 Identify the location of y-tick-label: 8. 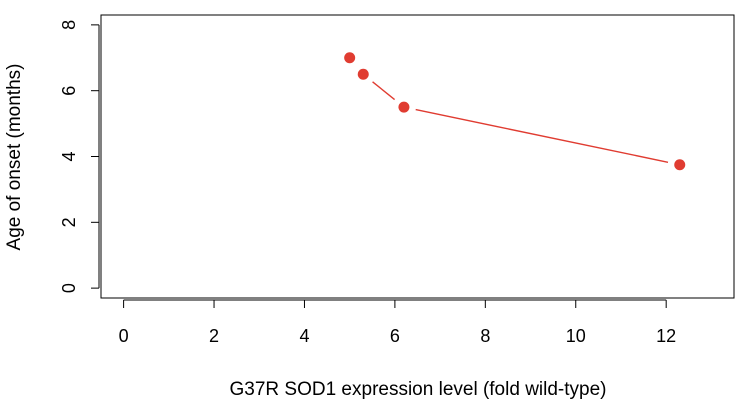
(69, 25).